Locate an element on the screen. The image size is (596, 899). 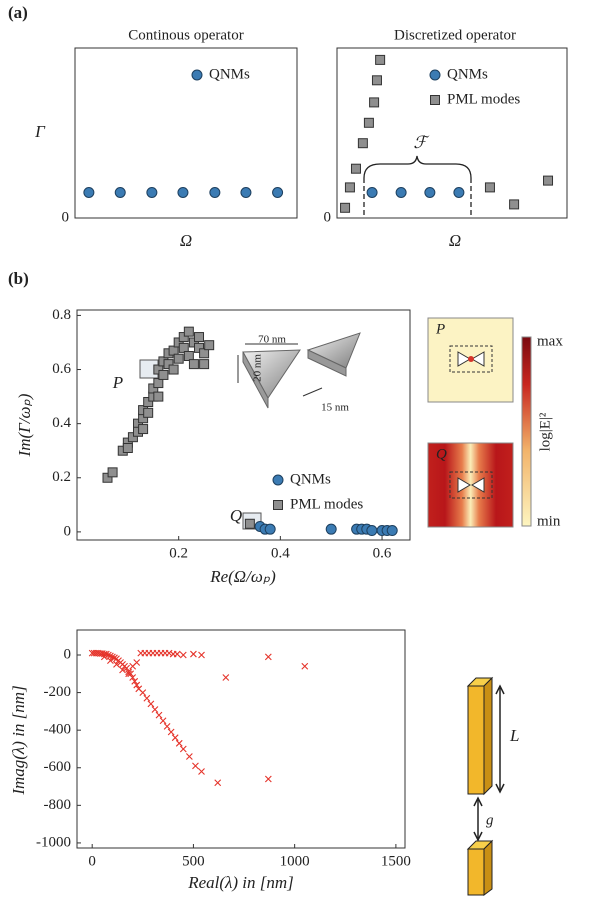
x-axis-label: Re(Ω/ωₚ) is located at coordinates (242, 576).